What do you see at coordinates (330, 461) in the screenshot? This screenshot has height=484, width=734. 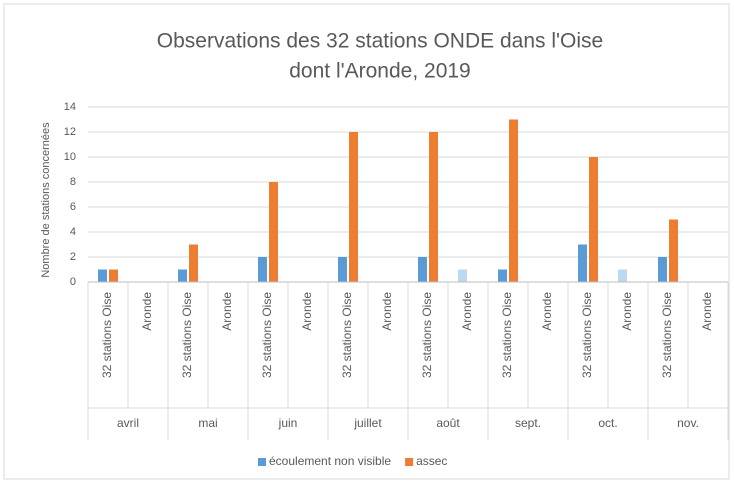 I see `legend-label: écoulement non visible` at bounding box center [330, 461].